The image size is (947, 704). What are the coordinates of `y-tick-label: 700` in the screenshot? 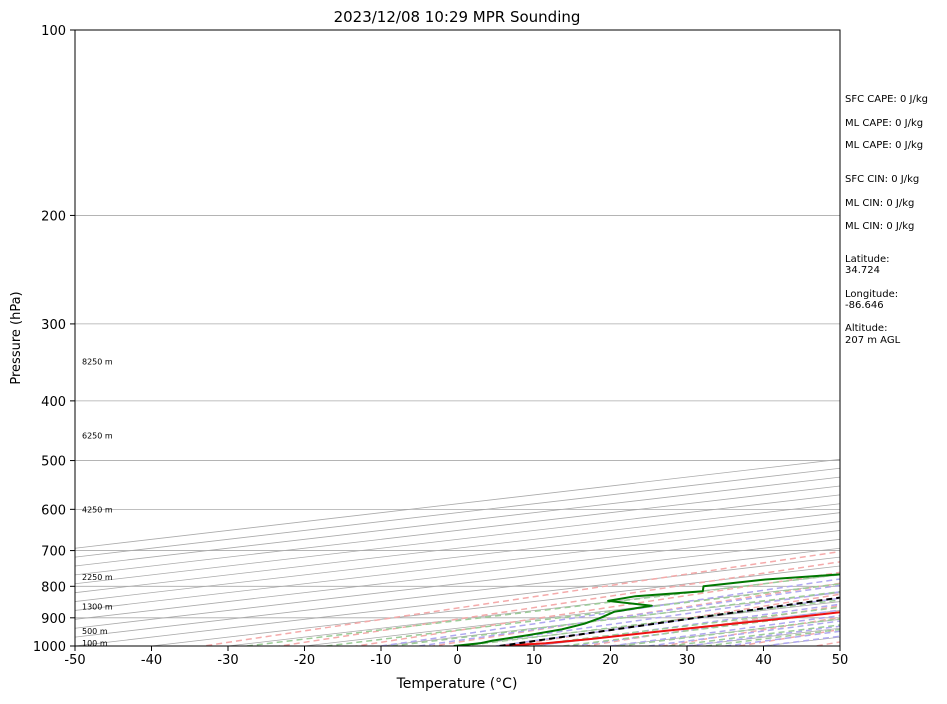 It's located at (53, 552).